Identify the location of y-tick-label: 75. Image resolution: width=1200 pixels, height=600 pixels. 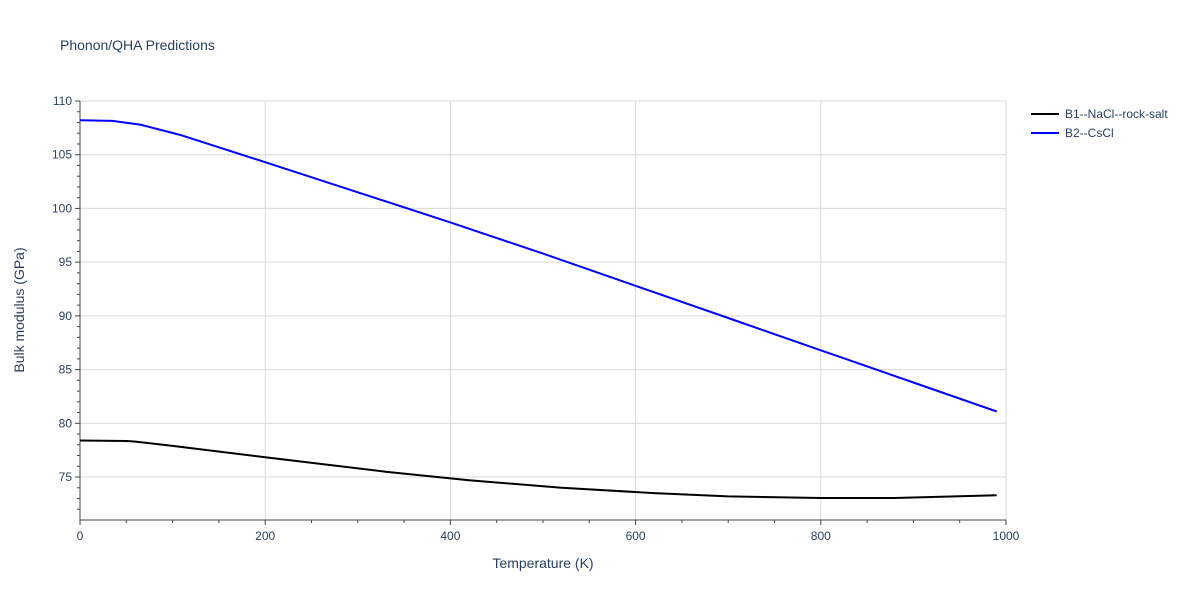
(66, 477).